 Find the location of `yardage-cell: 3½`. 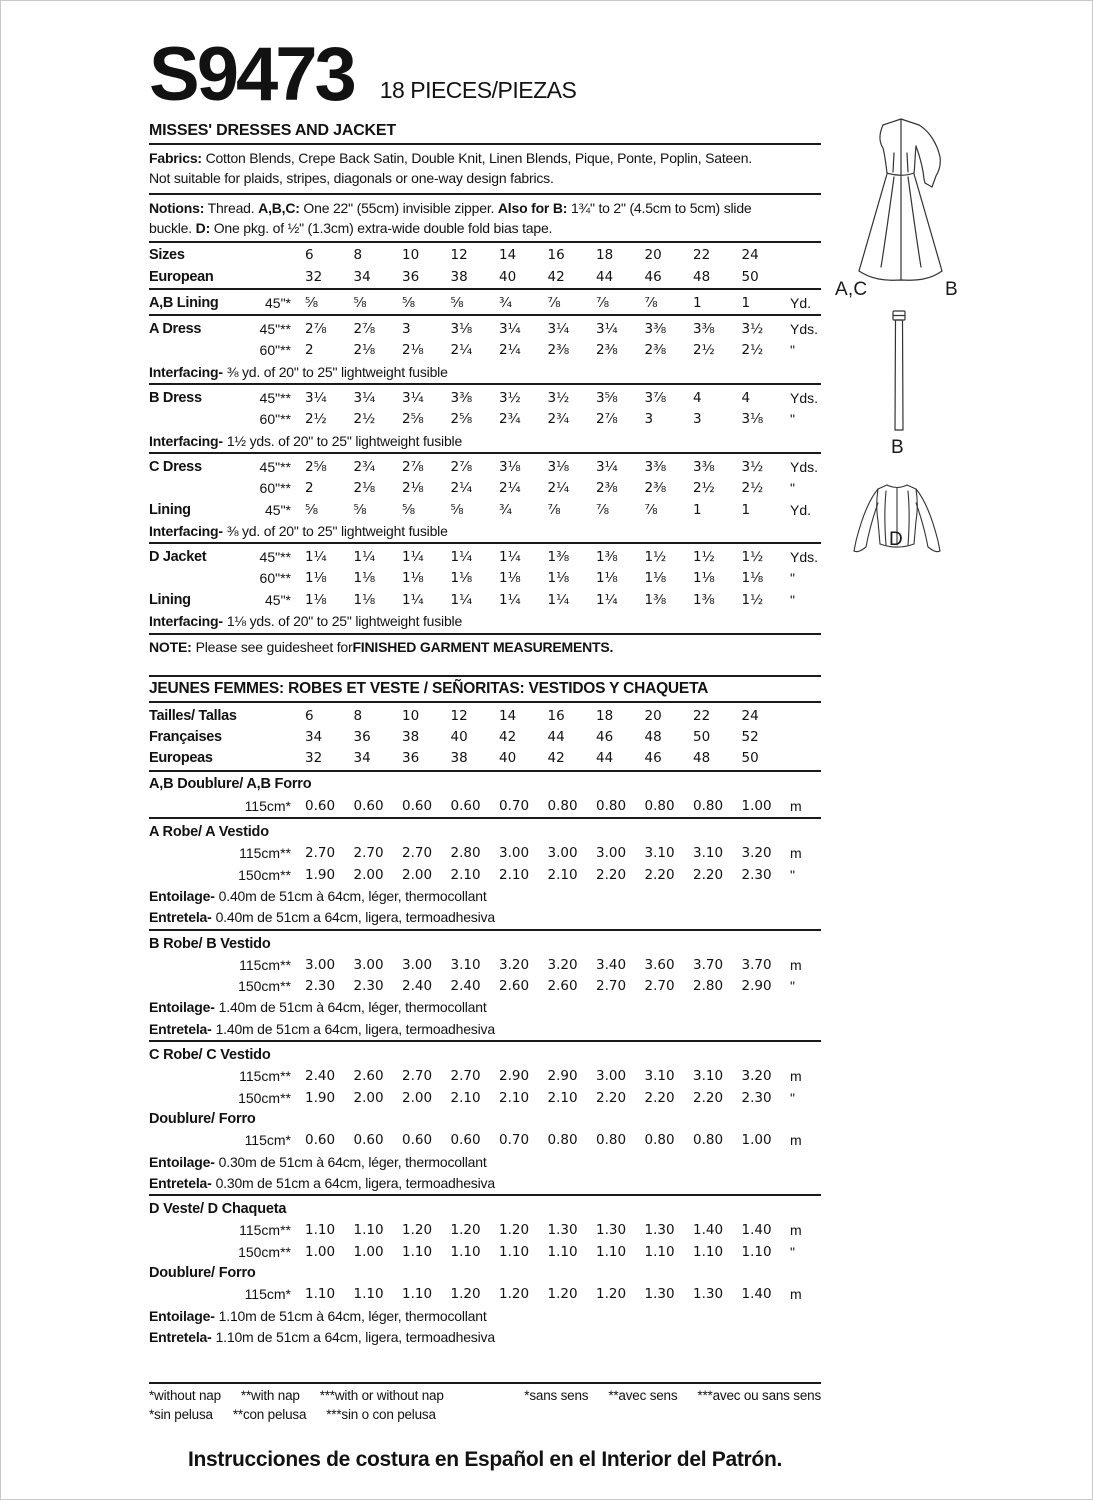

yardage-cell: 3½ is located at coordinates (752, 466).